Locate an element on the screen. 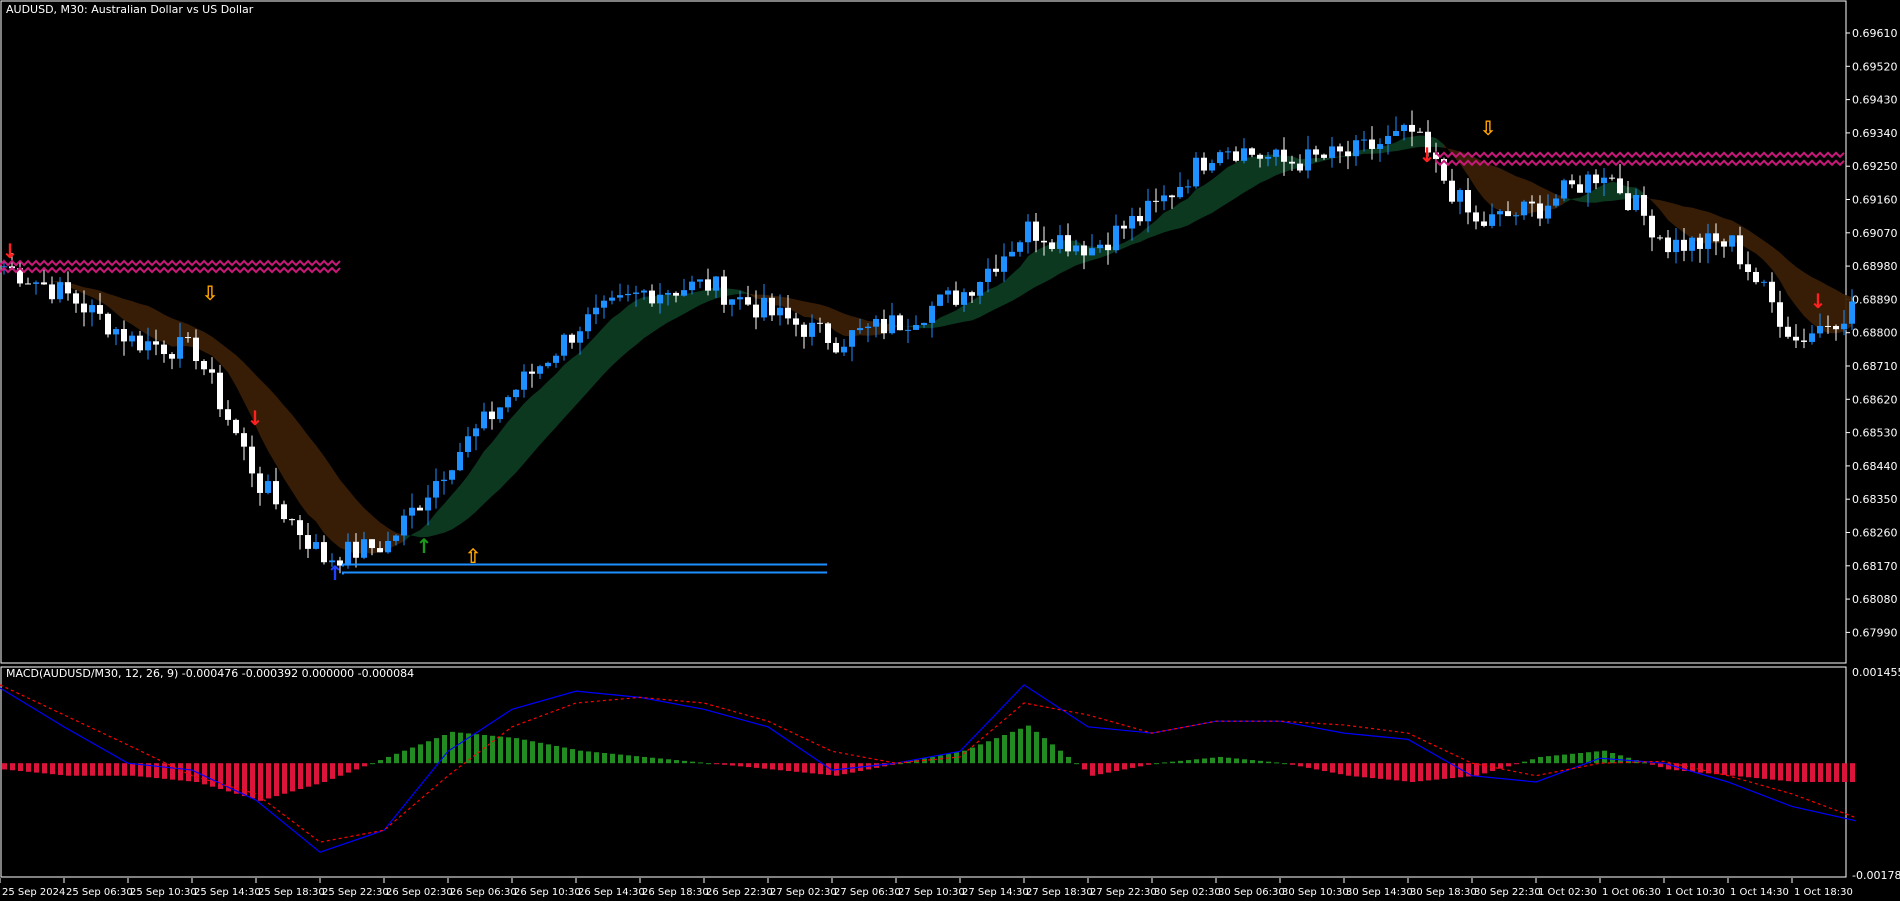 This screenshot has height=901, width=1900. time-tick-label: 30 Sep 18:30 is located at coordinates (1443, 892).